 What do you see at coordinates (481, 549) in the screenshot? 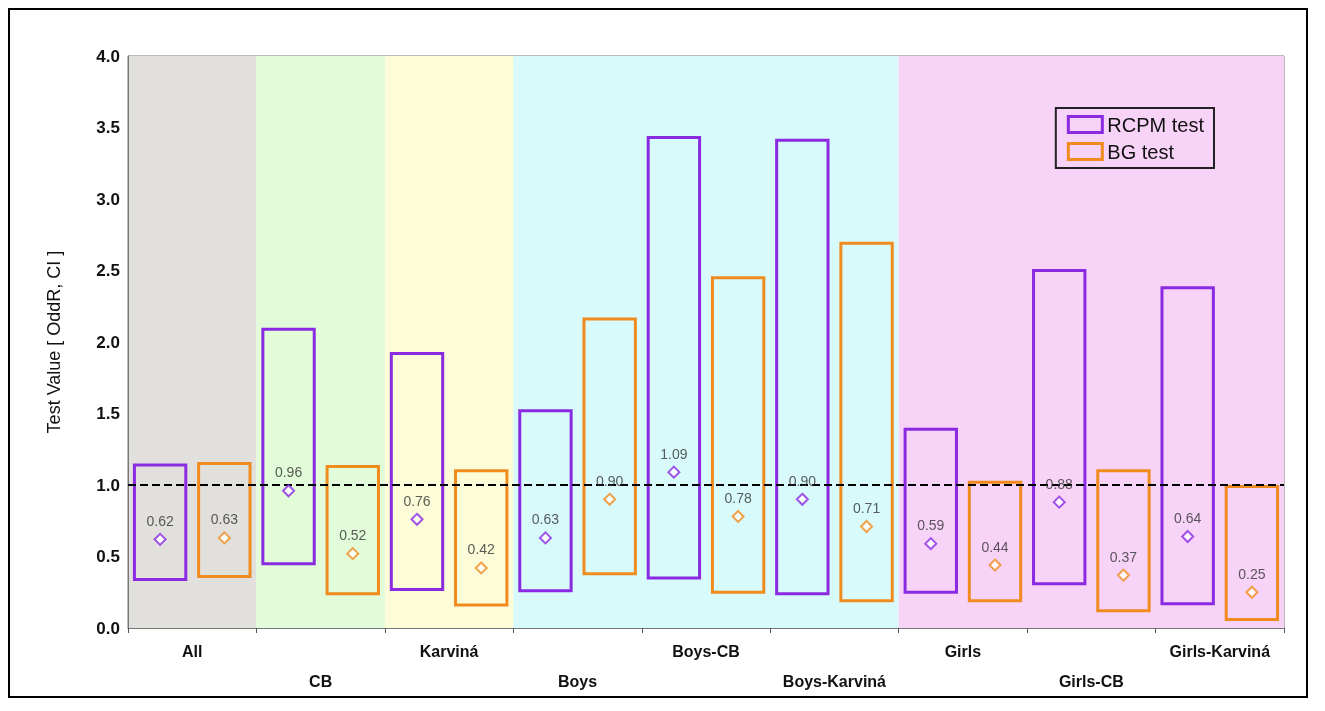
I see `data-label: 0.42` at bounding box center [481, 549].